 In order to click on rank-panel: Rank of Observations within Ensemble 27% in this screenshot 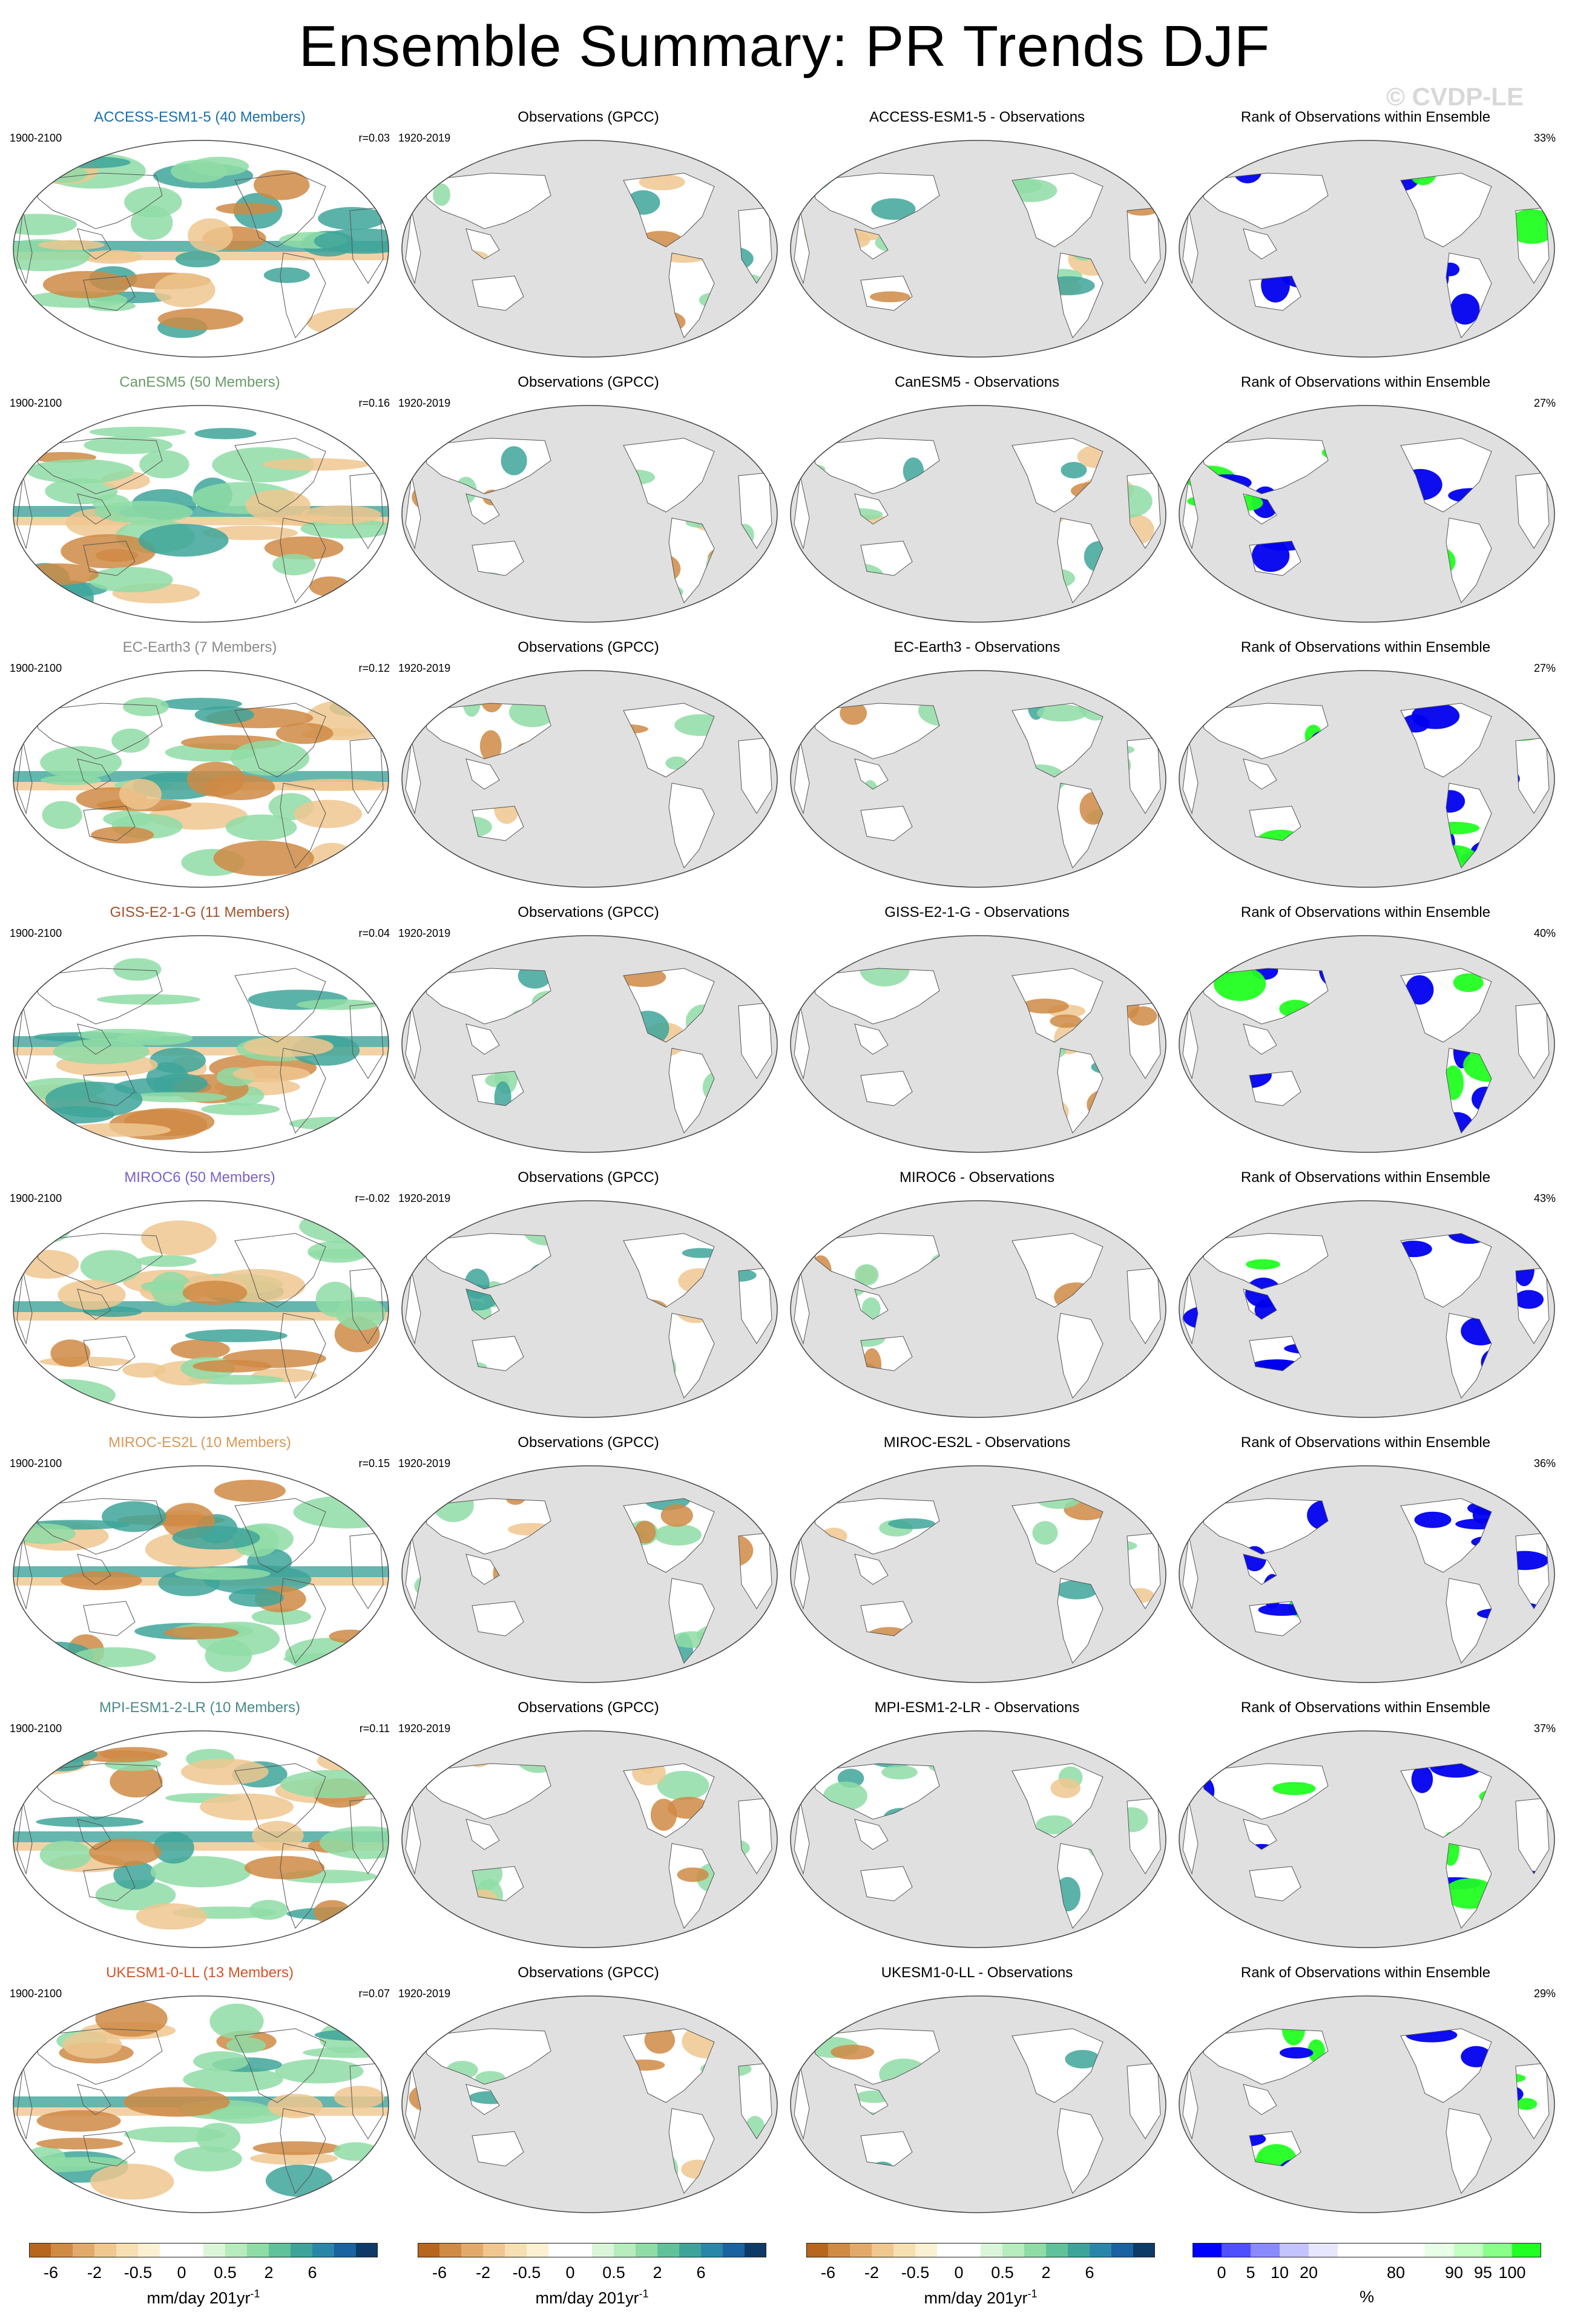, I will do `click(1365, 501)`.